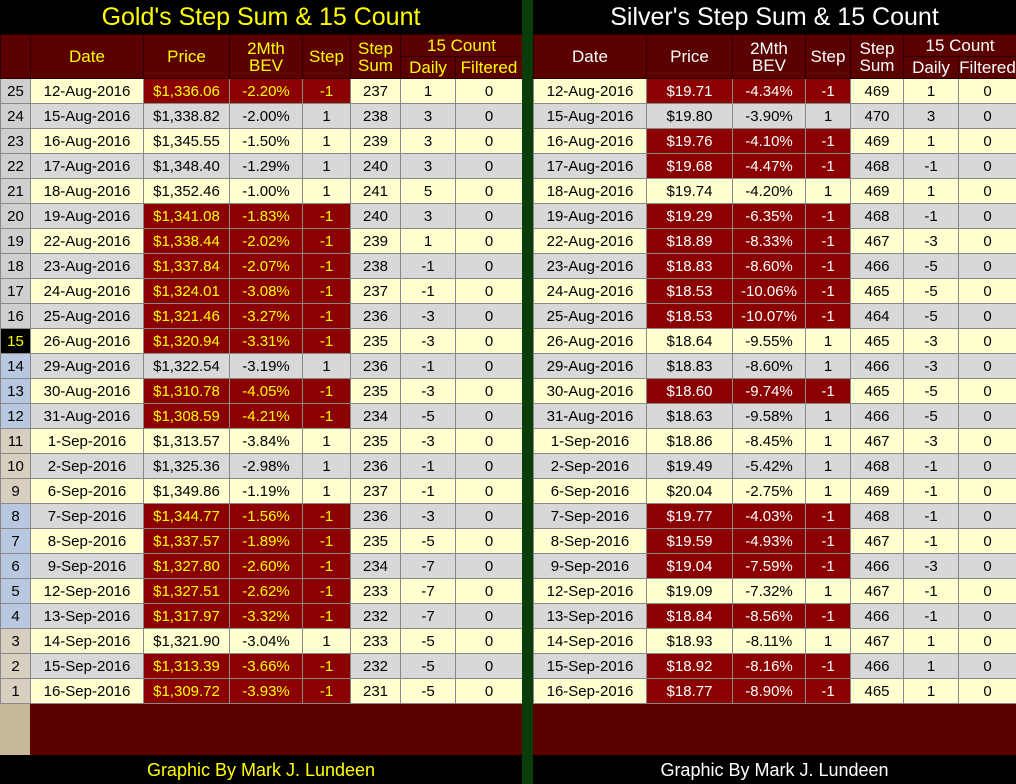 This screenshot has height=784, width=1016. What do you see at coordinates (186, 366) in the screenshot?
I see `price-cell: $1,322.54` at bounding box center [186, 366].